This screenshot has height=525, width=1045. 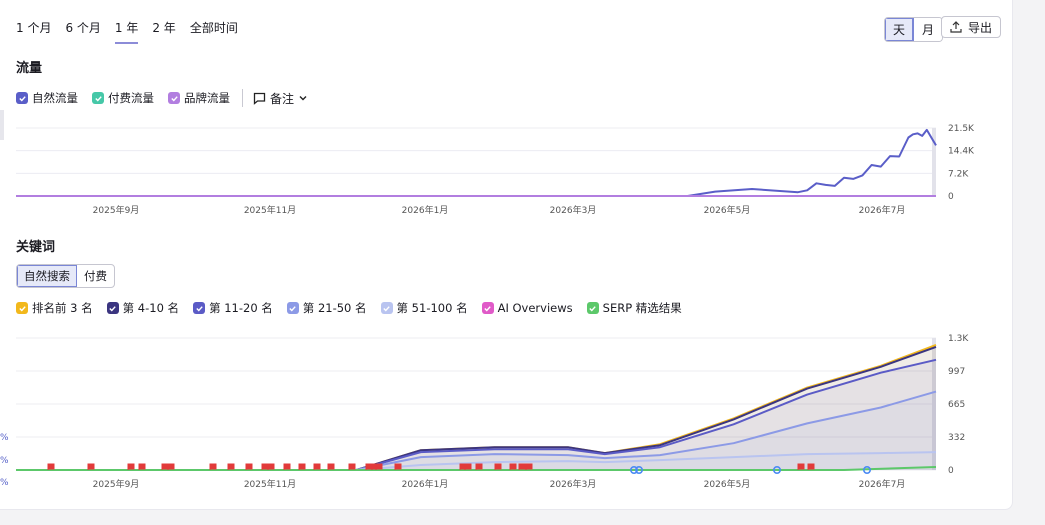 I want to click on legend-divider, so click(x=242, y=98).